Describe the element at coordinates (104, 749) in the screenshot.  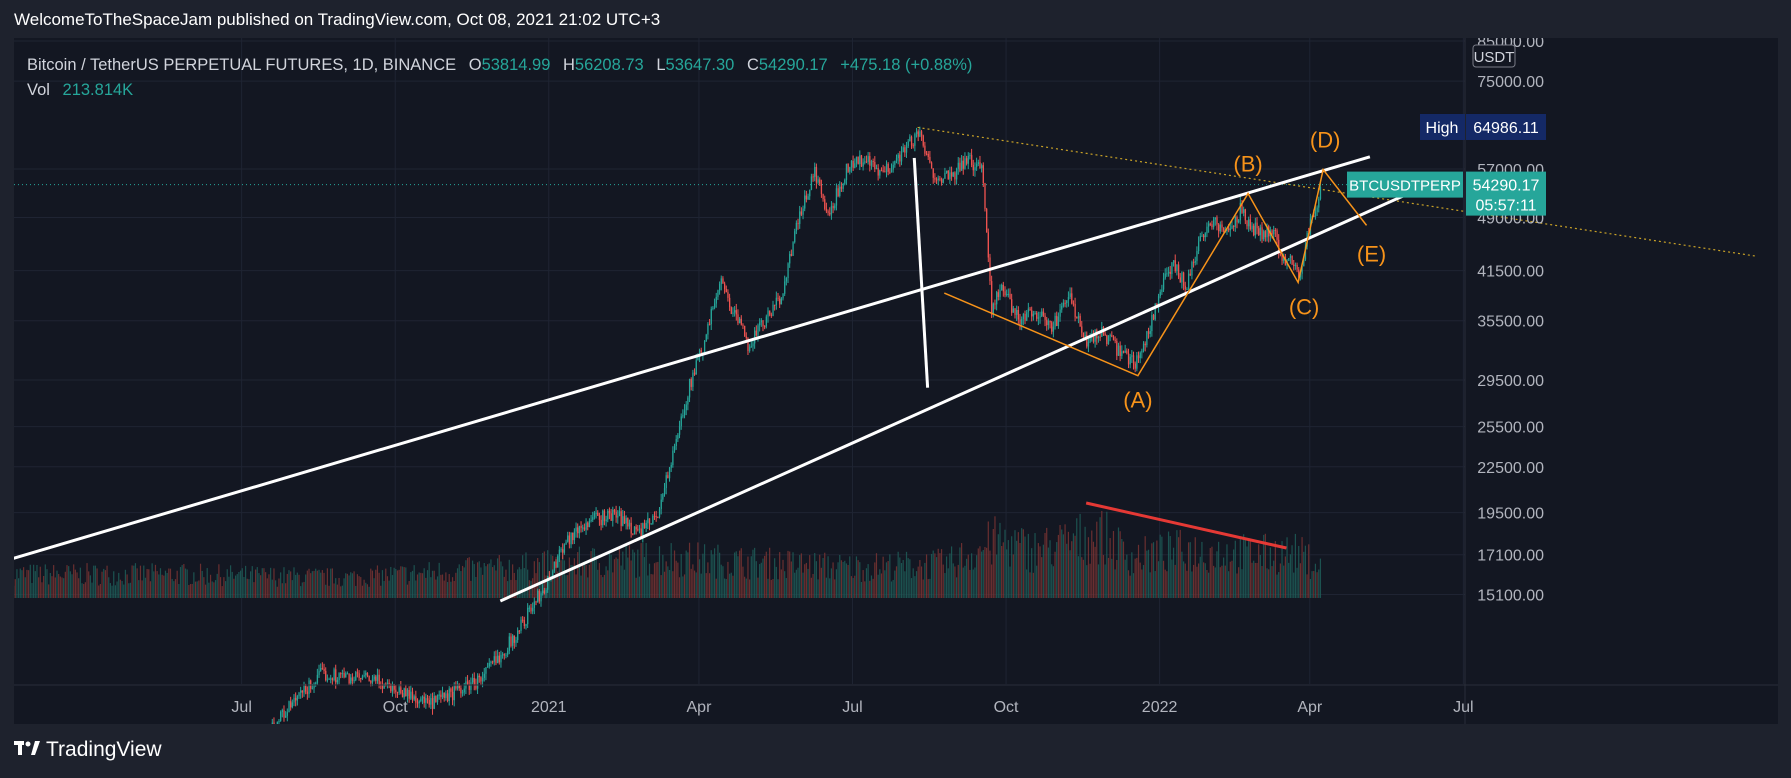
I see `brand-name: TradingView` at that location.